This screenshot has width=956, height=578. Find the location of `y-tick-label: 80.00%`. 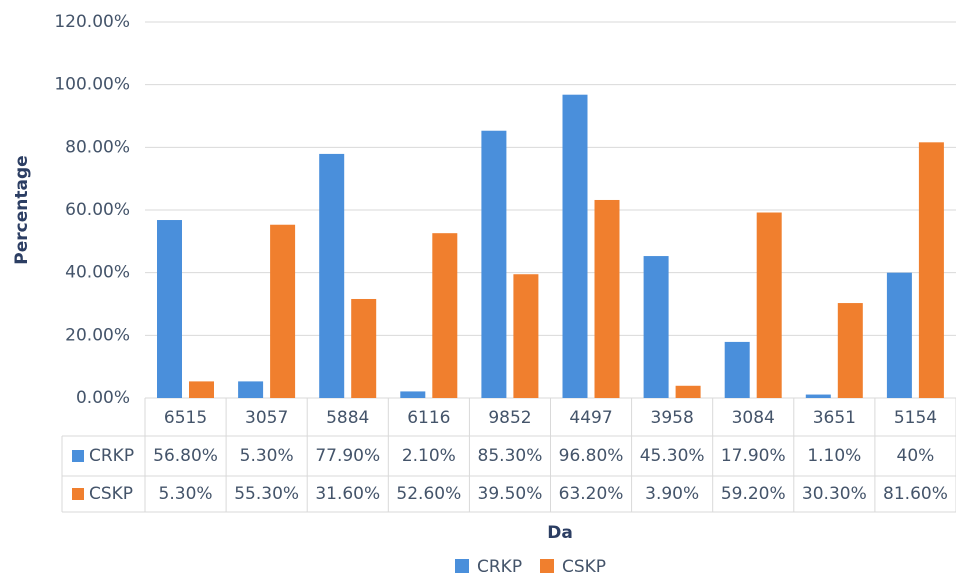

y-tick-label: 80.00% is located at coordinates (97, 147).